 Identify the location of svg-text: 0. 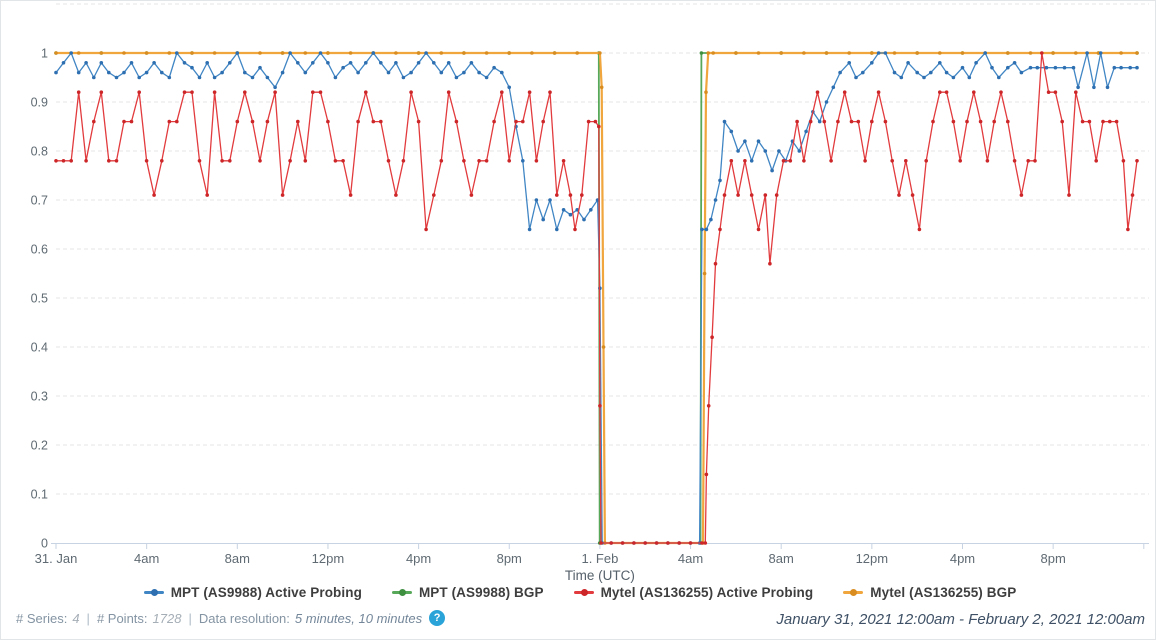
(44, 544).